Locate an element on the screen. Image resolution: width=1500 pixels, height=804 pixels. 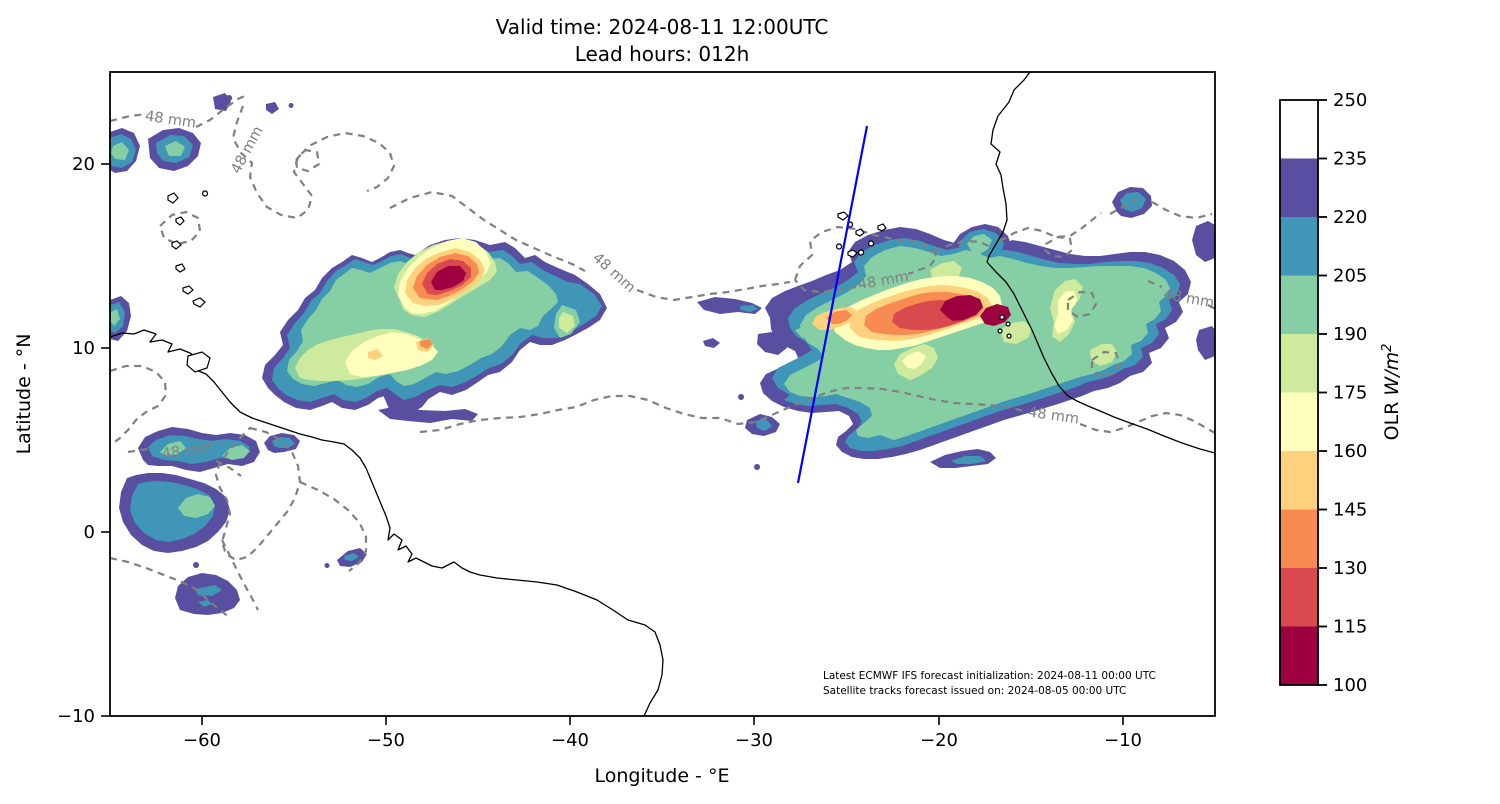
colorbar-label-math: W/m is located at coordinates (1392, 374).